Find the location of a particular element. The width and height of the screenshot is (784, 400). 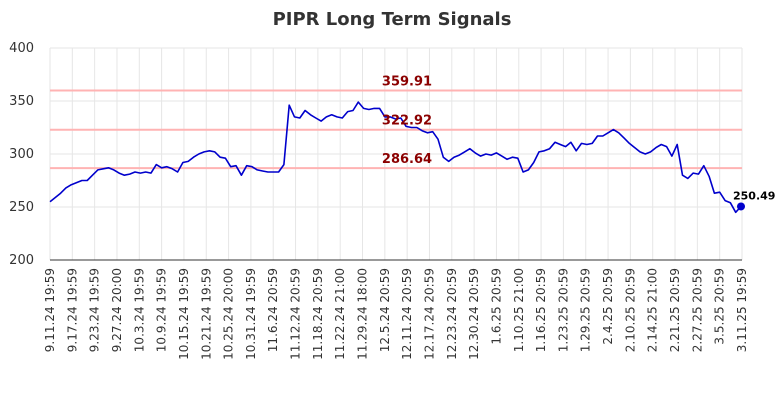

x-tick-label: 11.18.24 20:59 is located at coordinates (318, 314).